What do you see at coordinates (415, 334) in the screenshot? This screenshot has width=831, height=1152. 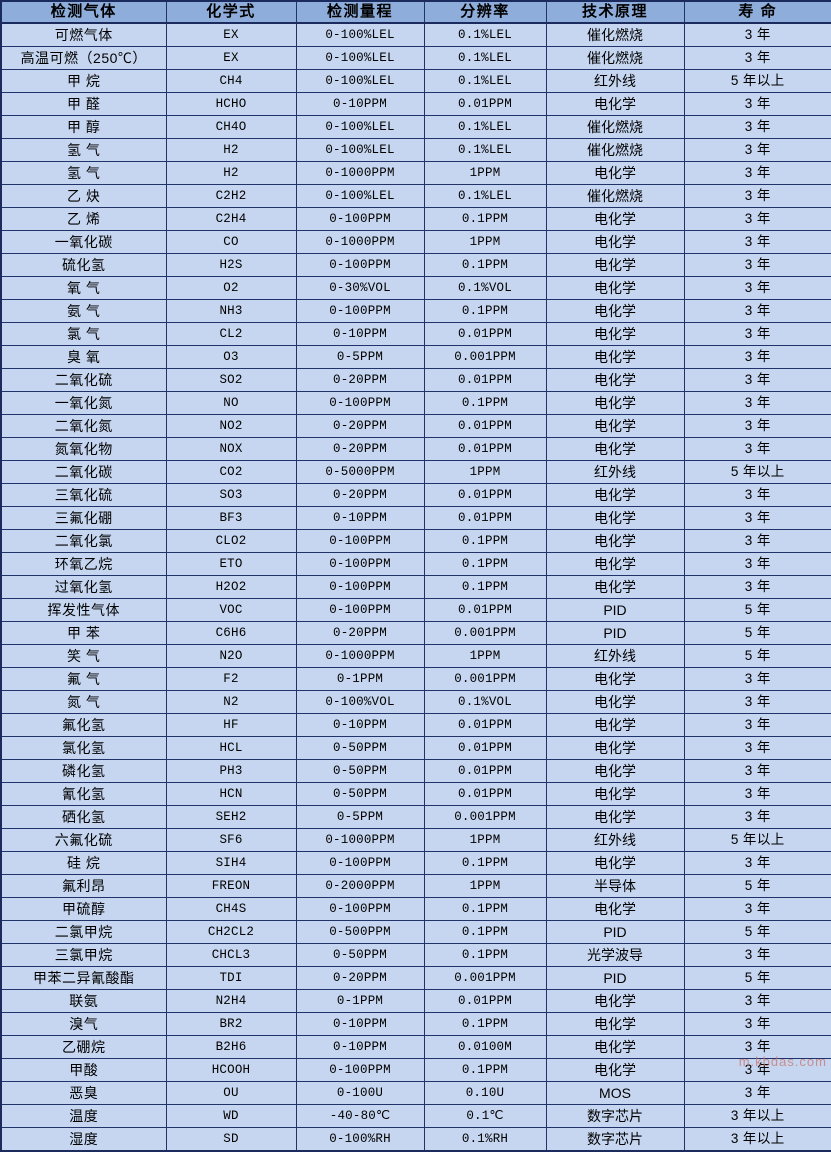 I see `table-row: 氯 气 CL2 0-10PPM 0.01PPM 电化学 3 年` at bounding box center [415, 334].